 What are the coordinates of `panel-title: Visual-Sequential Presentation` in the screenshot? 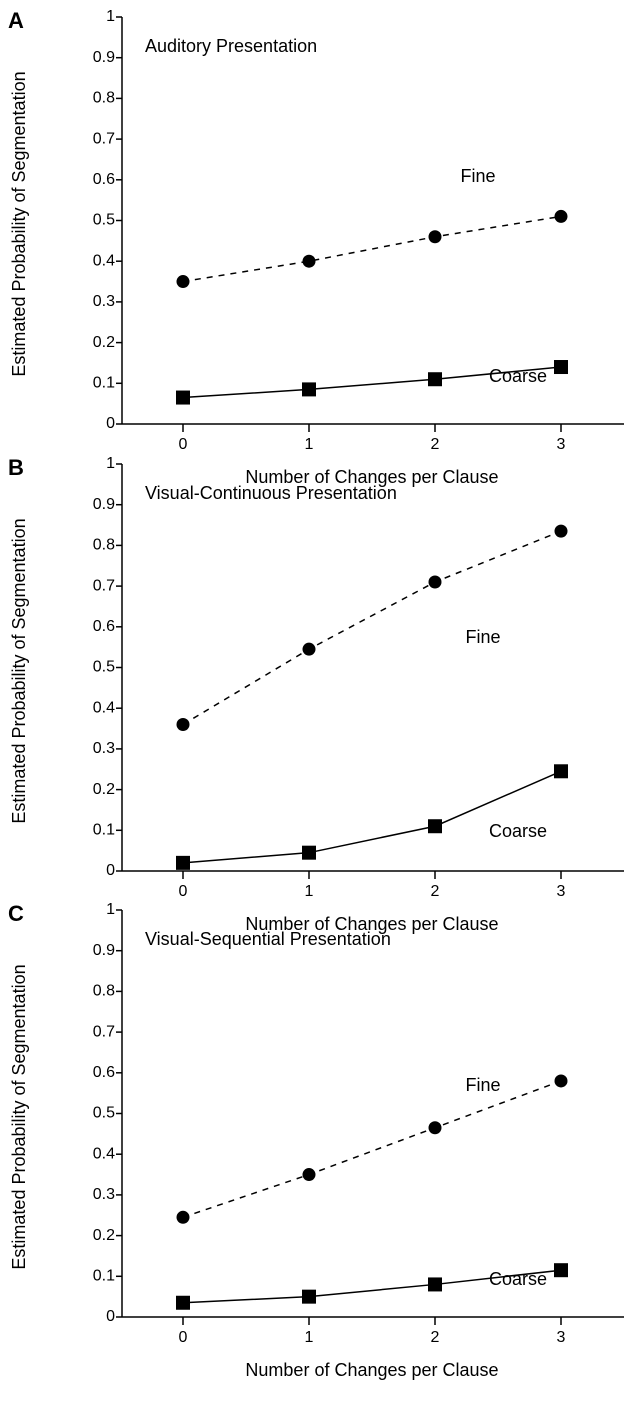 It's located at (268, 939).